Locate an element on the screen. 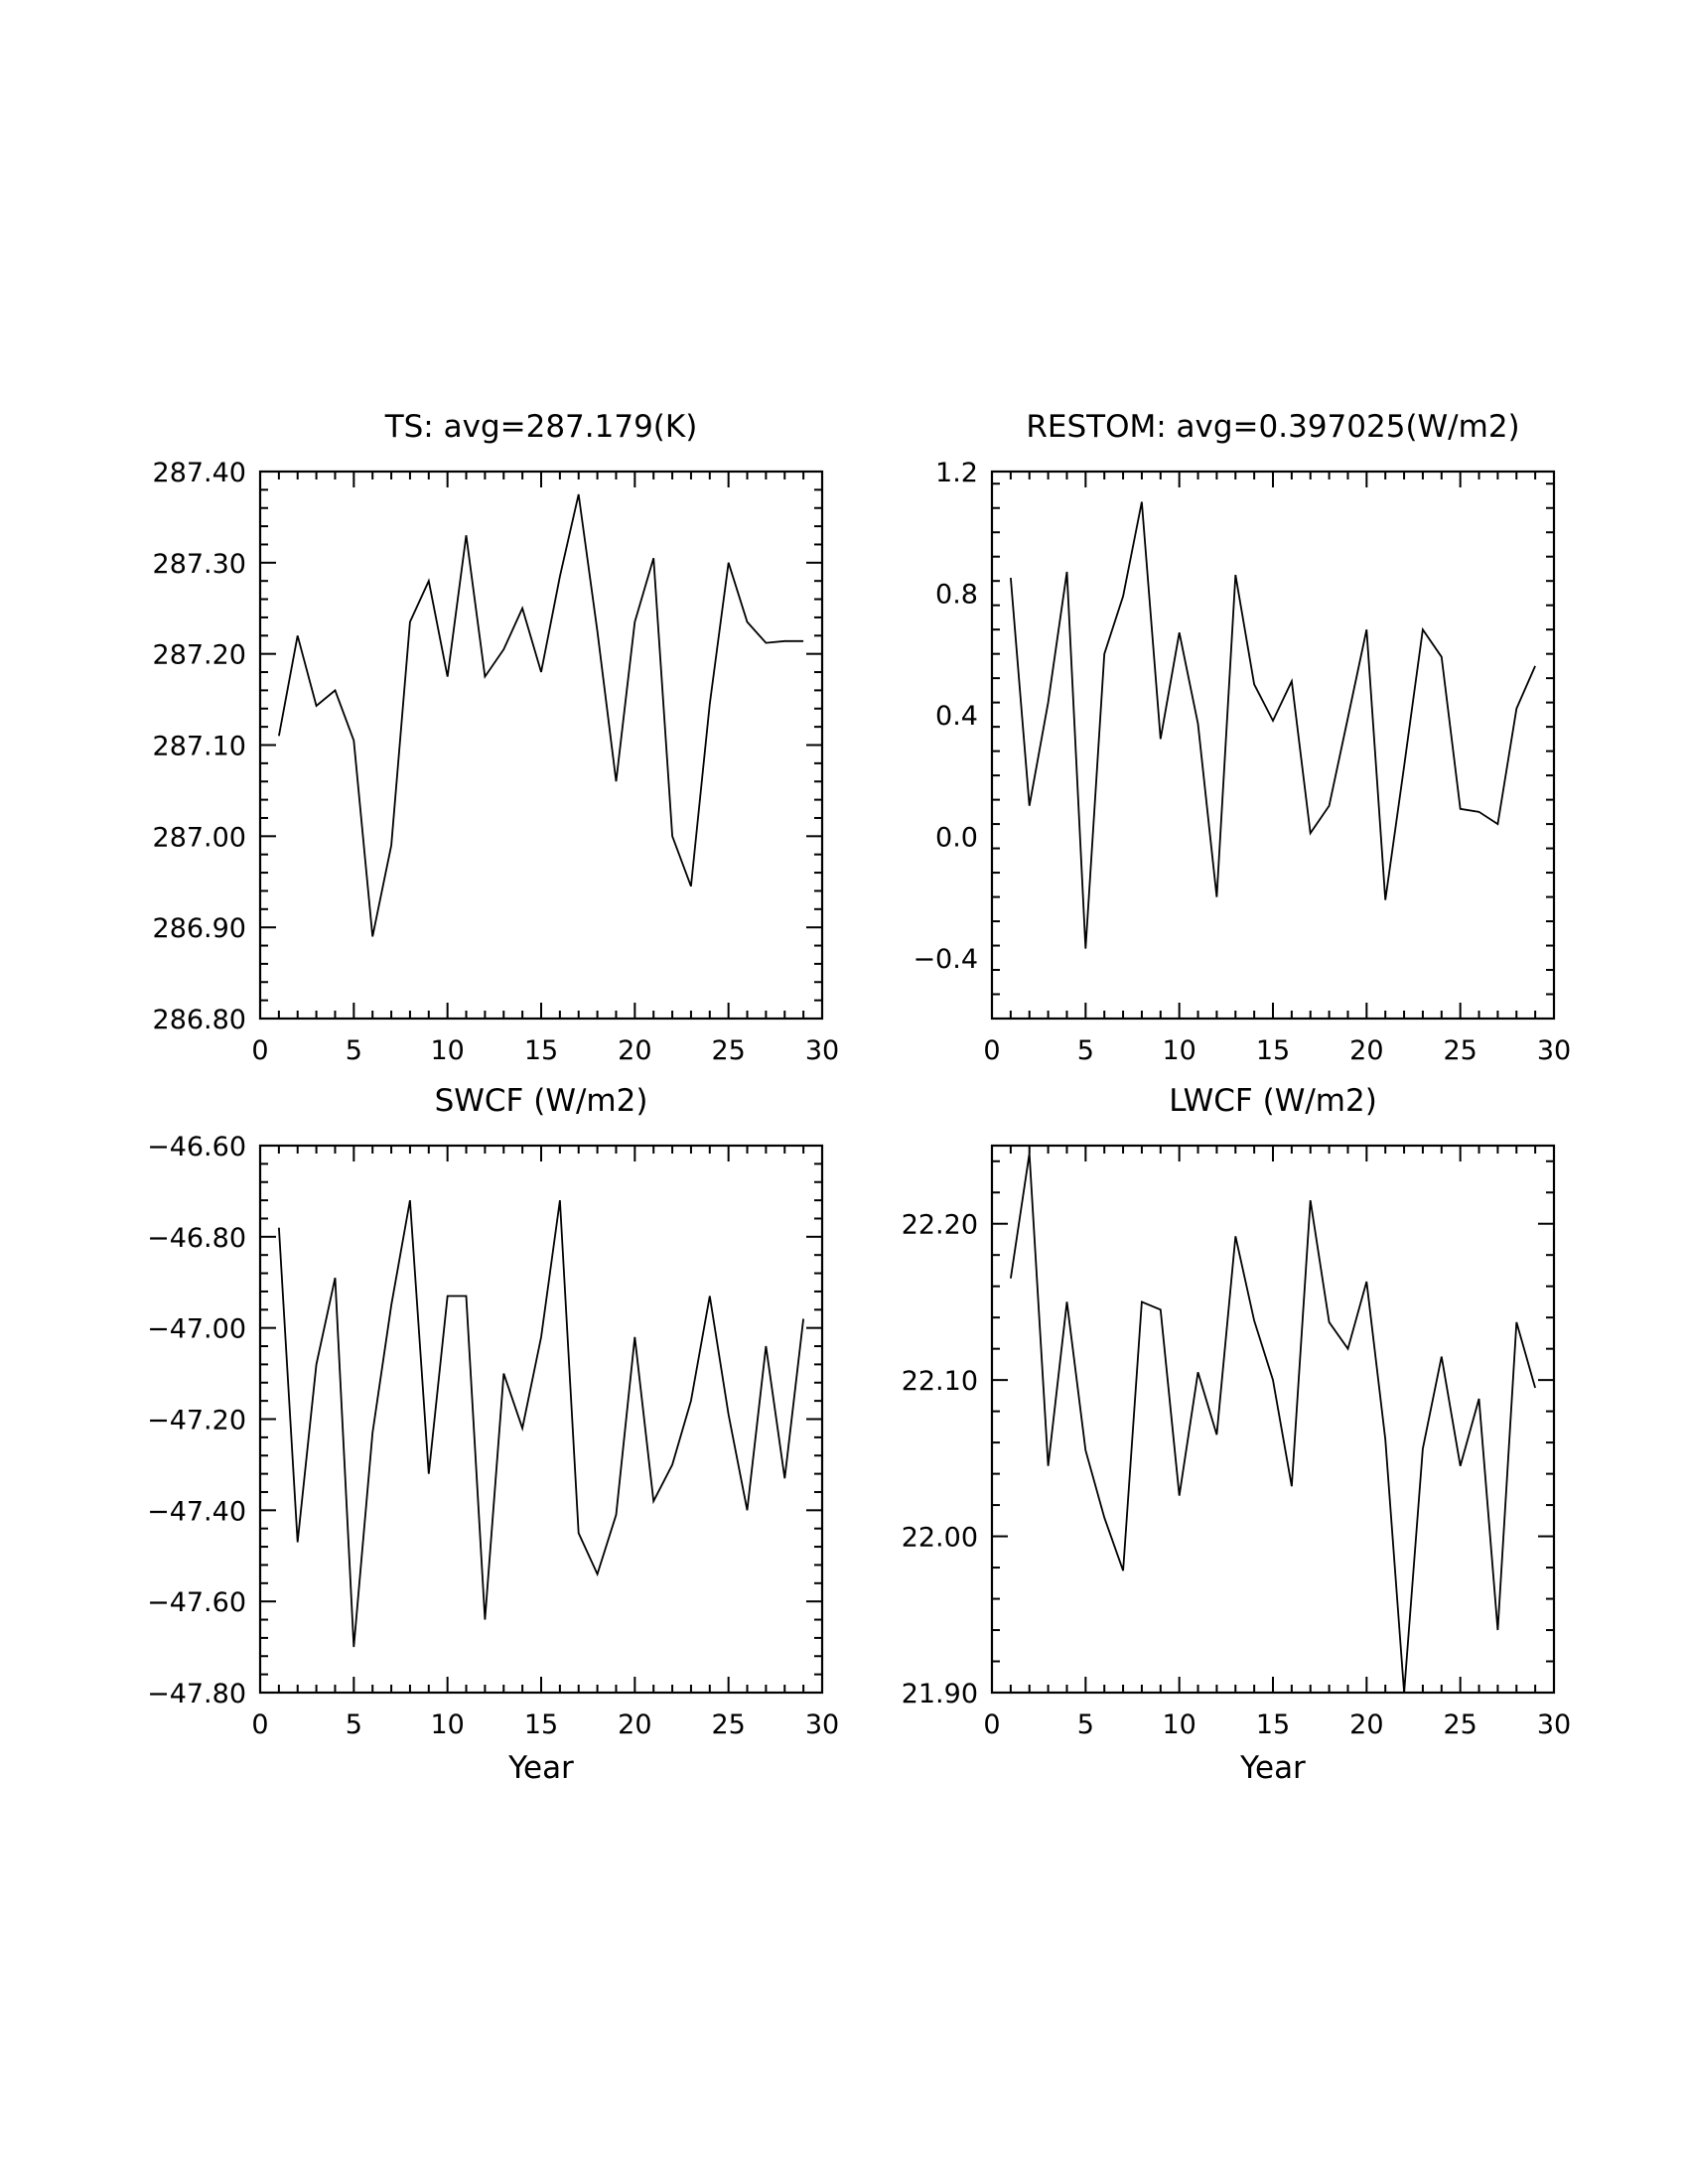 Image resolution: width=1688 pixels, height=2184 pixels. y-tick-label: 287.10 is located at coordinates (199, 747).